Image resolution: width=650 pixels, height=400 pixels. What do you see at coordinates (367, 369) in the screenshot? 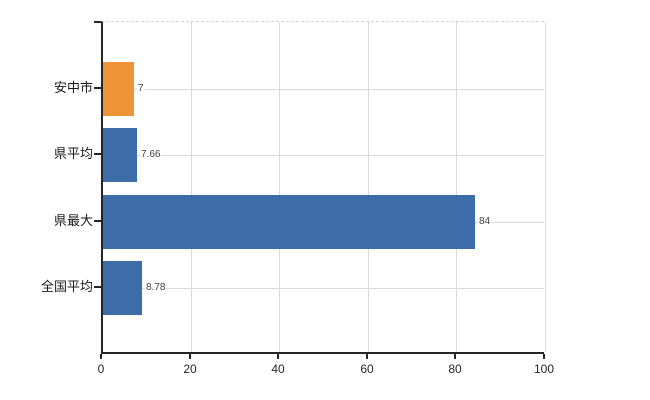
I see `x-axis-tick-label: 60` at bounding box center [367, 369].